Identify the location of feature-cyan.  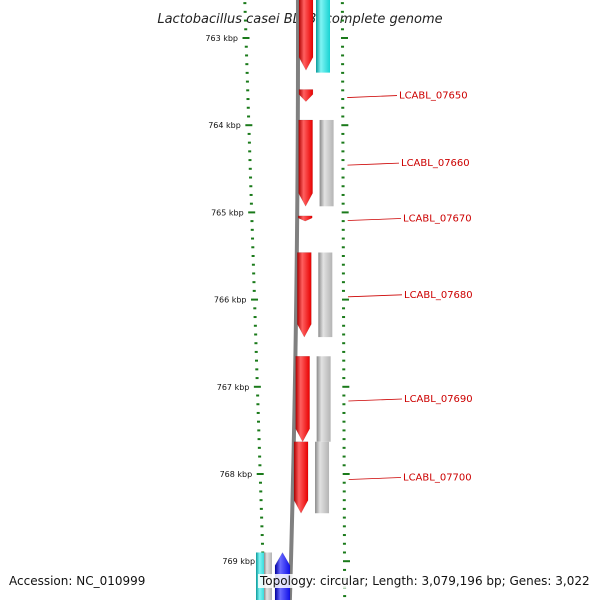
(322, 36).